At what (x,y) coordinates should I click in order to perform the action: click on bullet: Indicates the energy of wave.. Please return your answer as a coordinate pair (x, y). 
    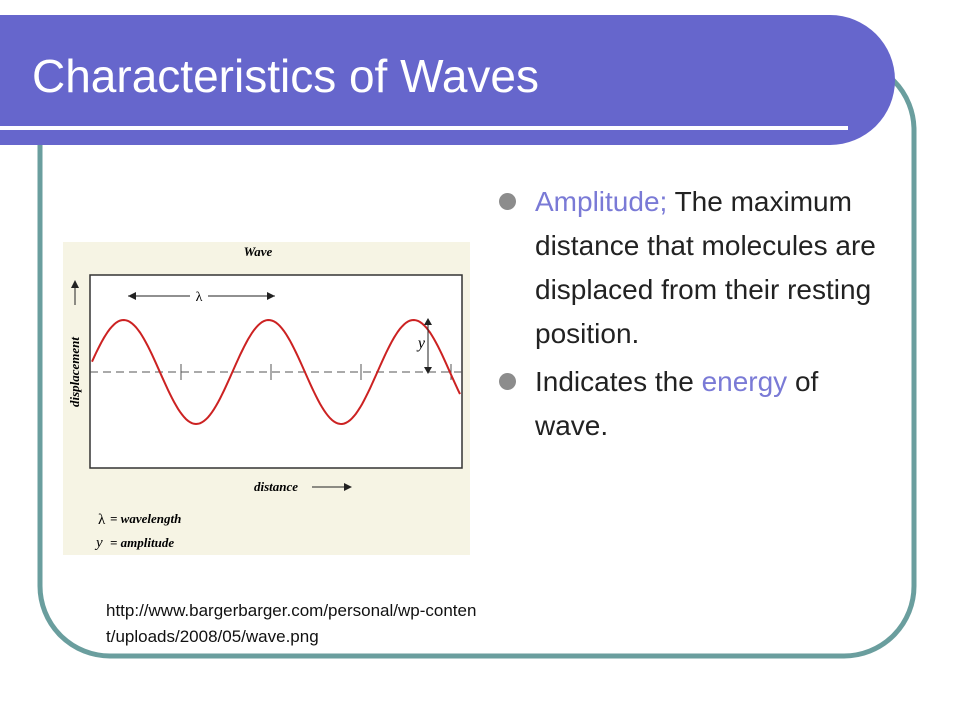
    Looking at the image, I should click on (697, 404).